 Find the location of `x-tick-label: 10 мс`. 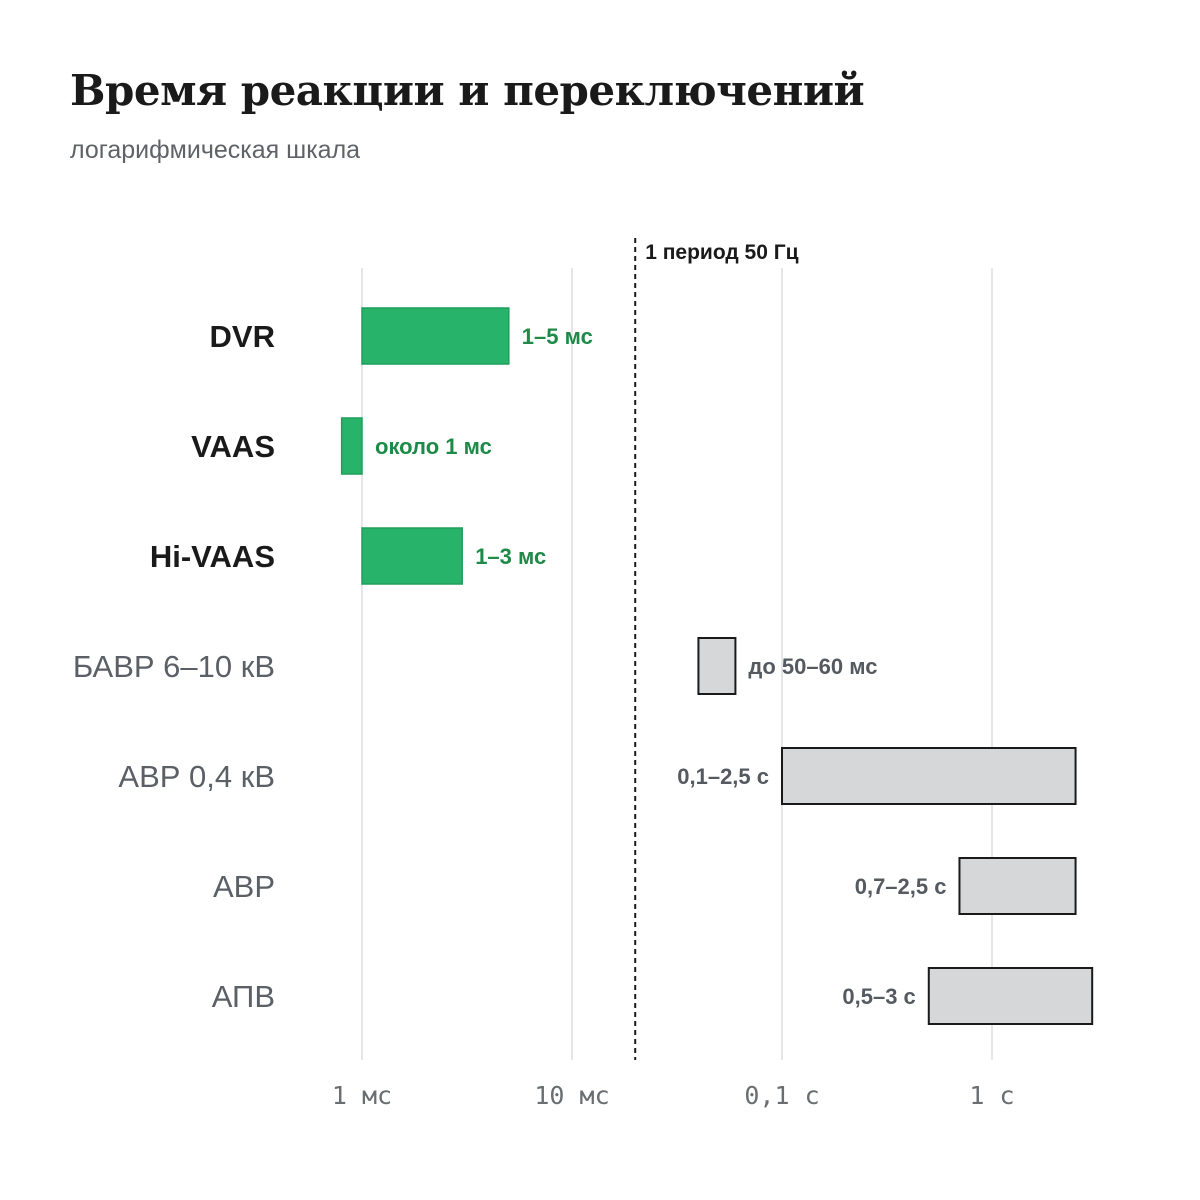

x-tick-label: 10 мс is located at coordinates (571, 1095).